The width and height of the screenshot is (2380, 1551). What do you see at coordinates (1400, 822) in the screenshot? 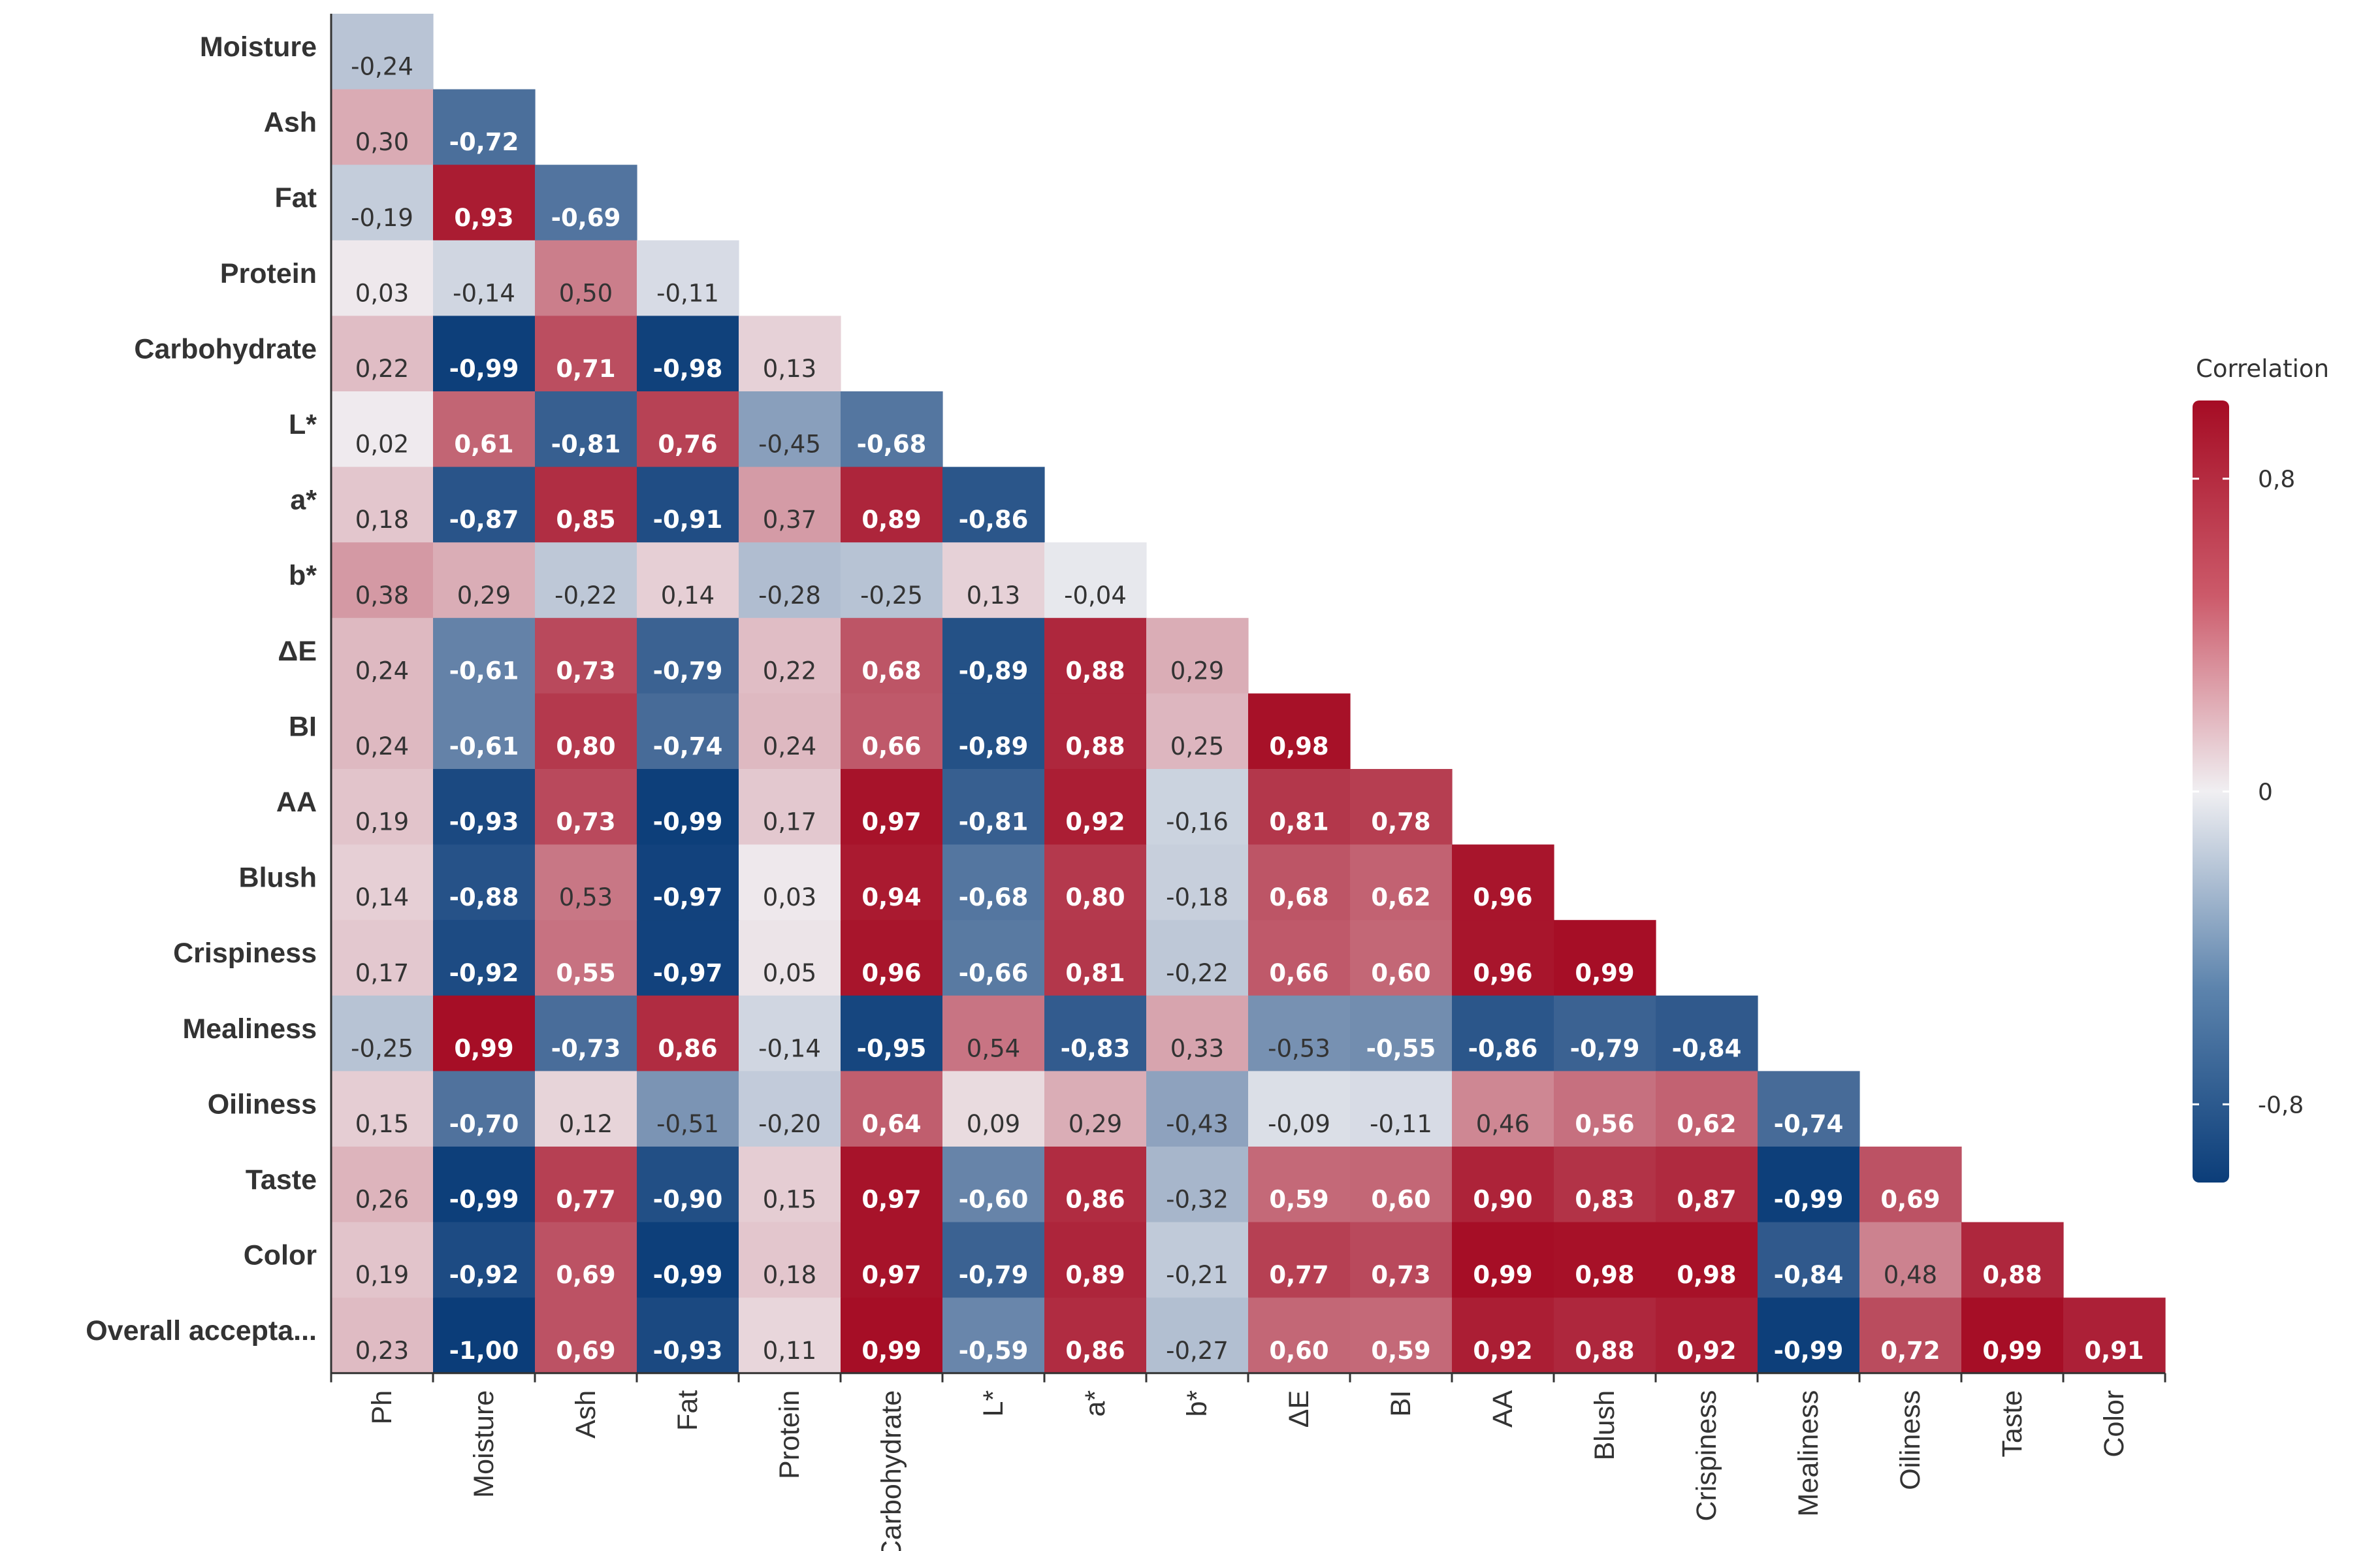
I see `cell-value-label: 0,78` at bounding box center [1400, 822].